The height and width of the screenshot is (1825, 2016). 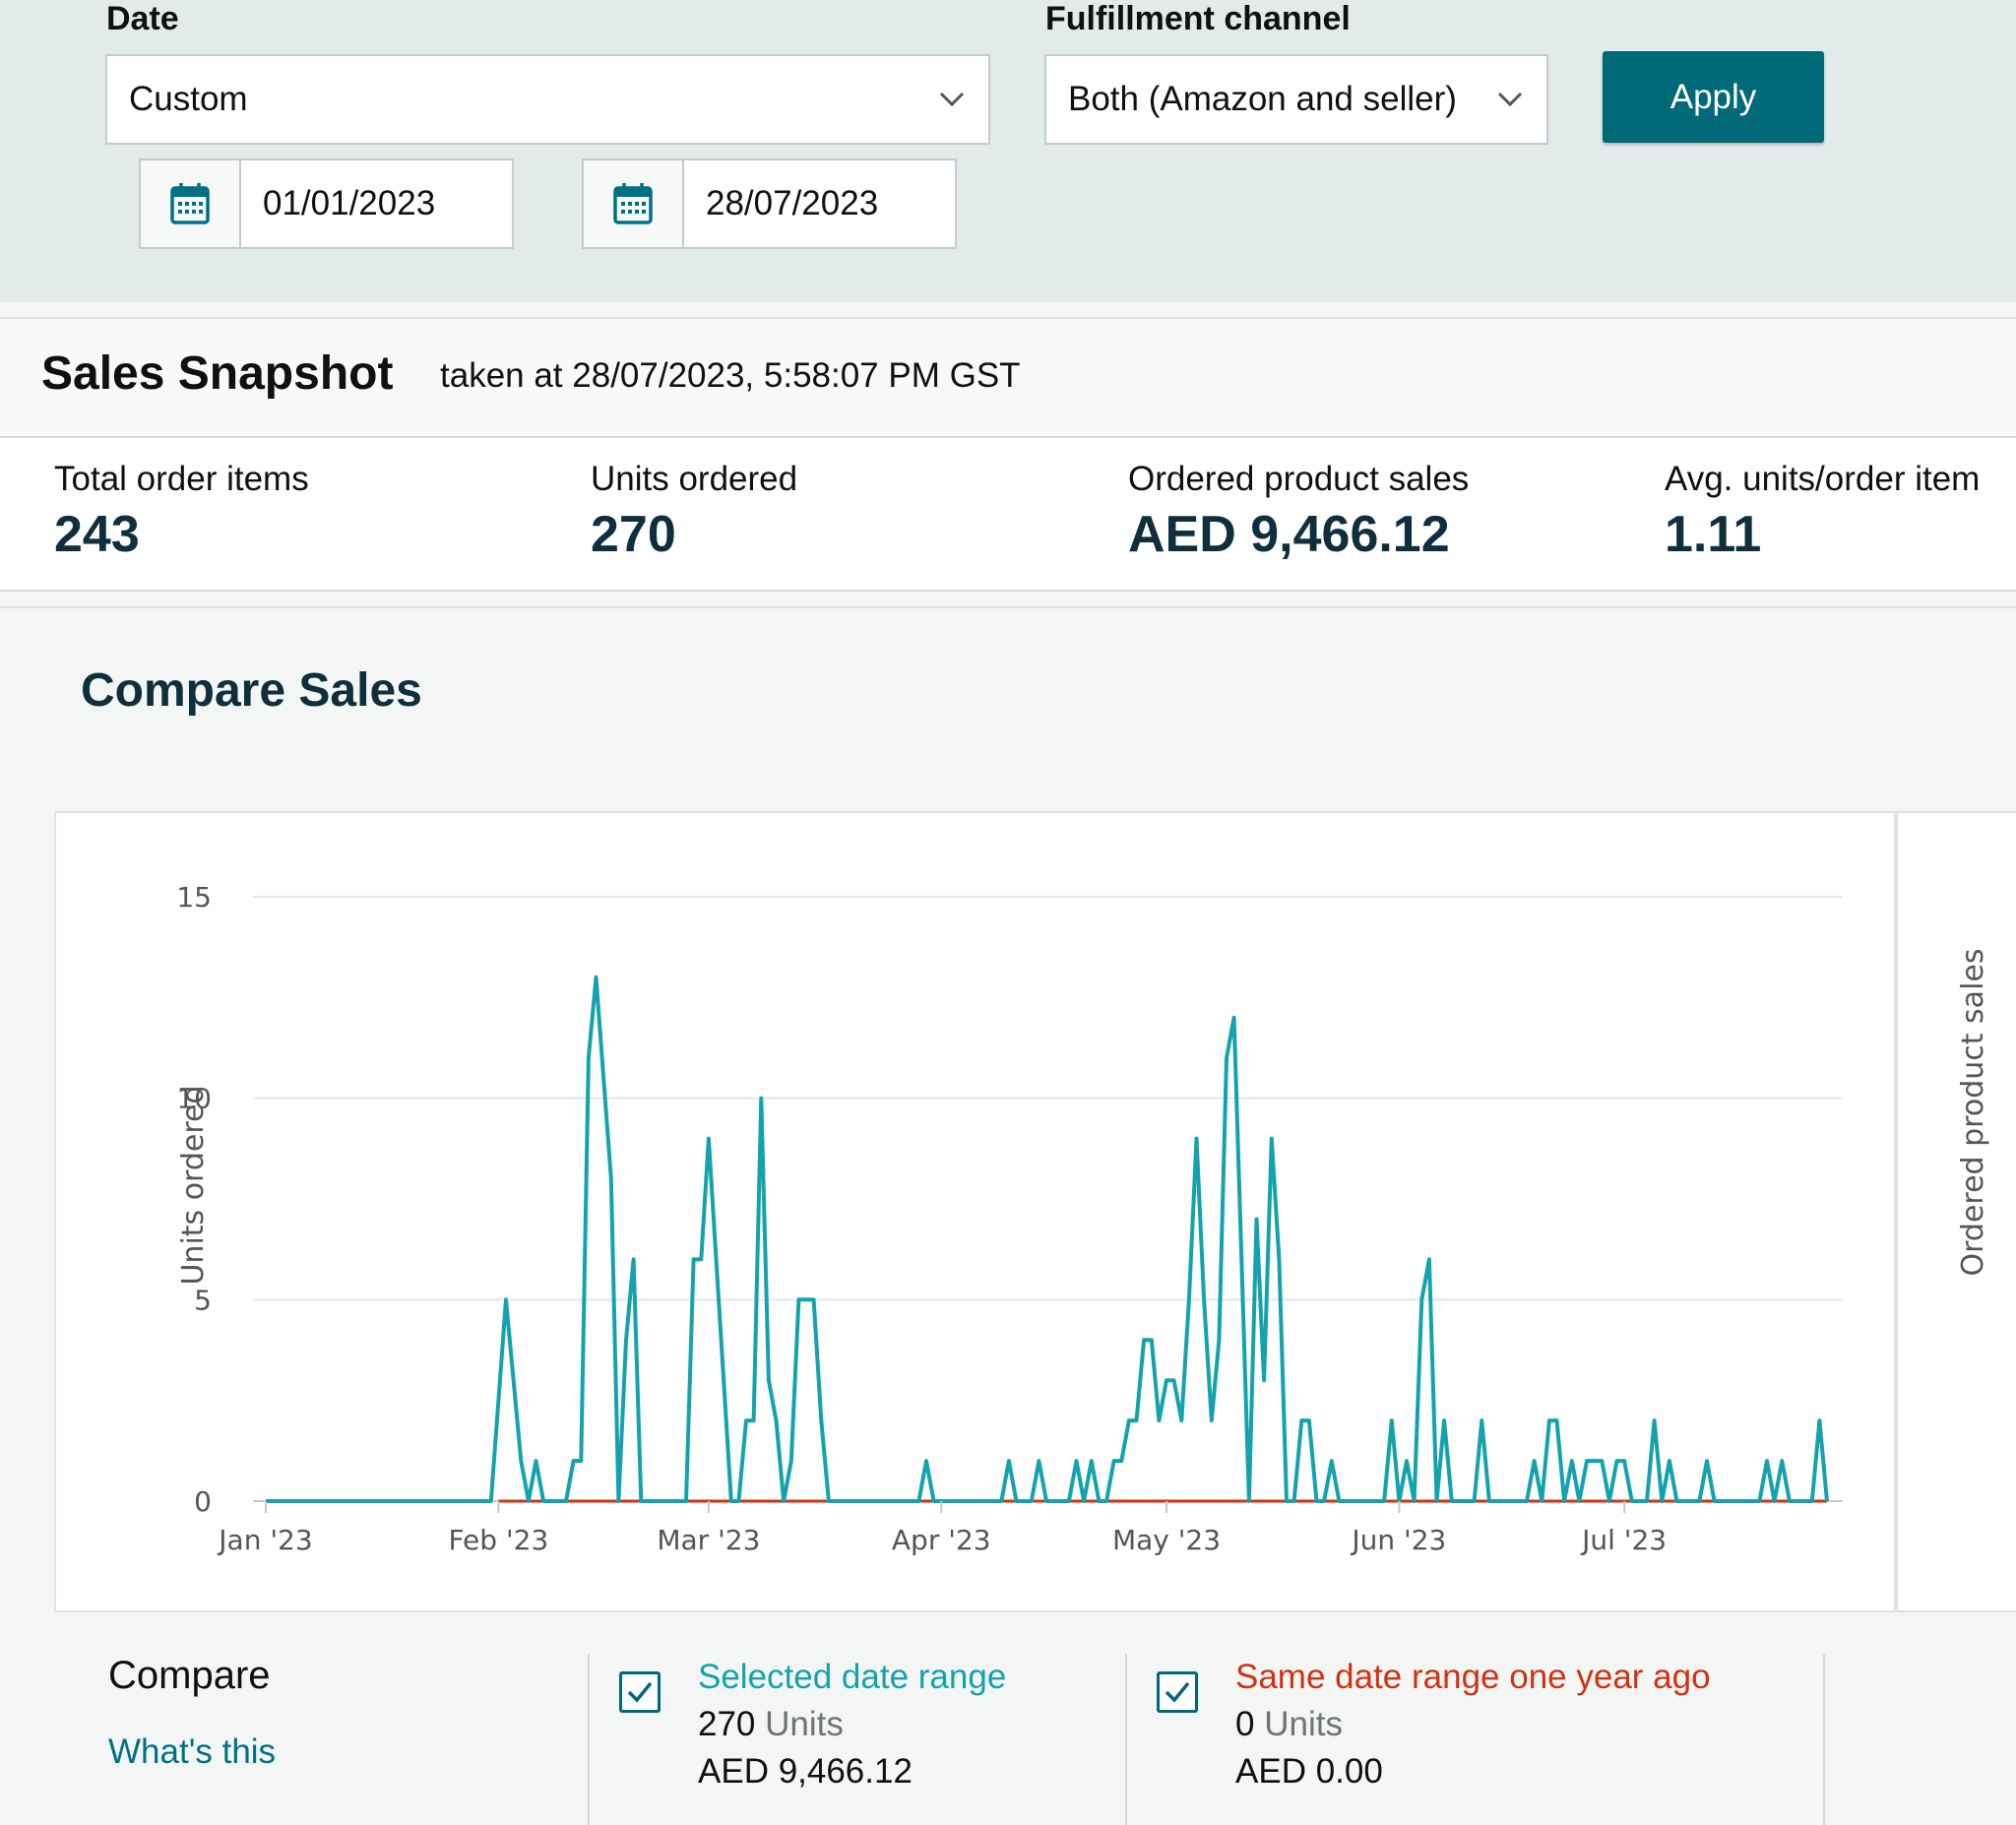 What do you see at coordinates (1398, 1540) in the screenshot?
I see `x-tick-label: Jun '23` at bounding box center [1398, 1540].